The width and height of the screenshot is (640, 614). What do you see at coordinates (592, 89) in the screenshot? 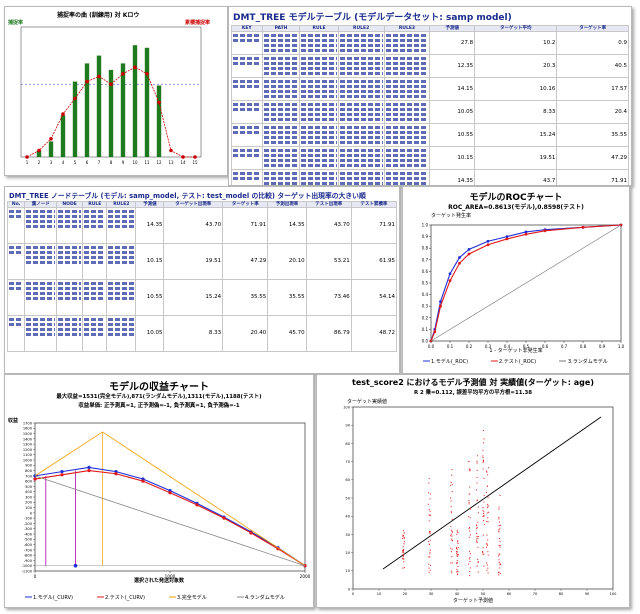
I see `table-value-cell: 17.57` at bounding box center [592, 89].